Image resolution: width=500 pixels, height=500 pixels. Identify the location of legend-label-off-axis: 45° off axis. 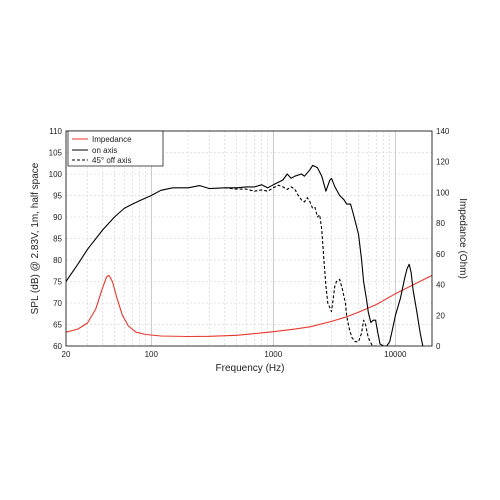
(112, 160).